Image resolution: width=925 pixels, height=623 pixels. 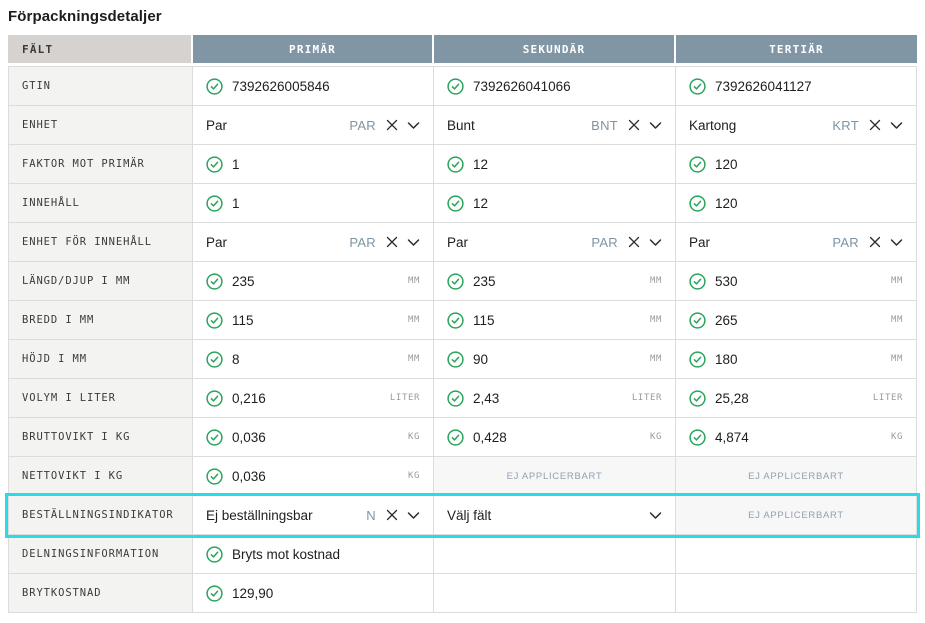 What do you see at coordinates (313, 359) in the screenshot?
I see `value-cell: 8 MM` at bounding box center [313, 359].